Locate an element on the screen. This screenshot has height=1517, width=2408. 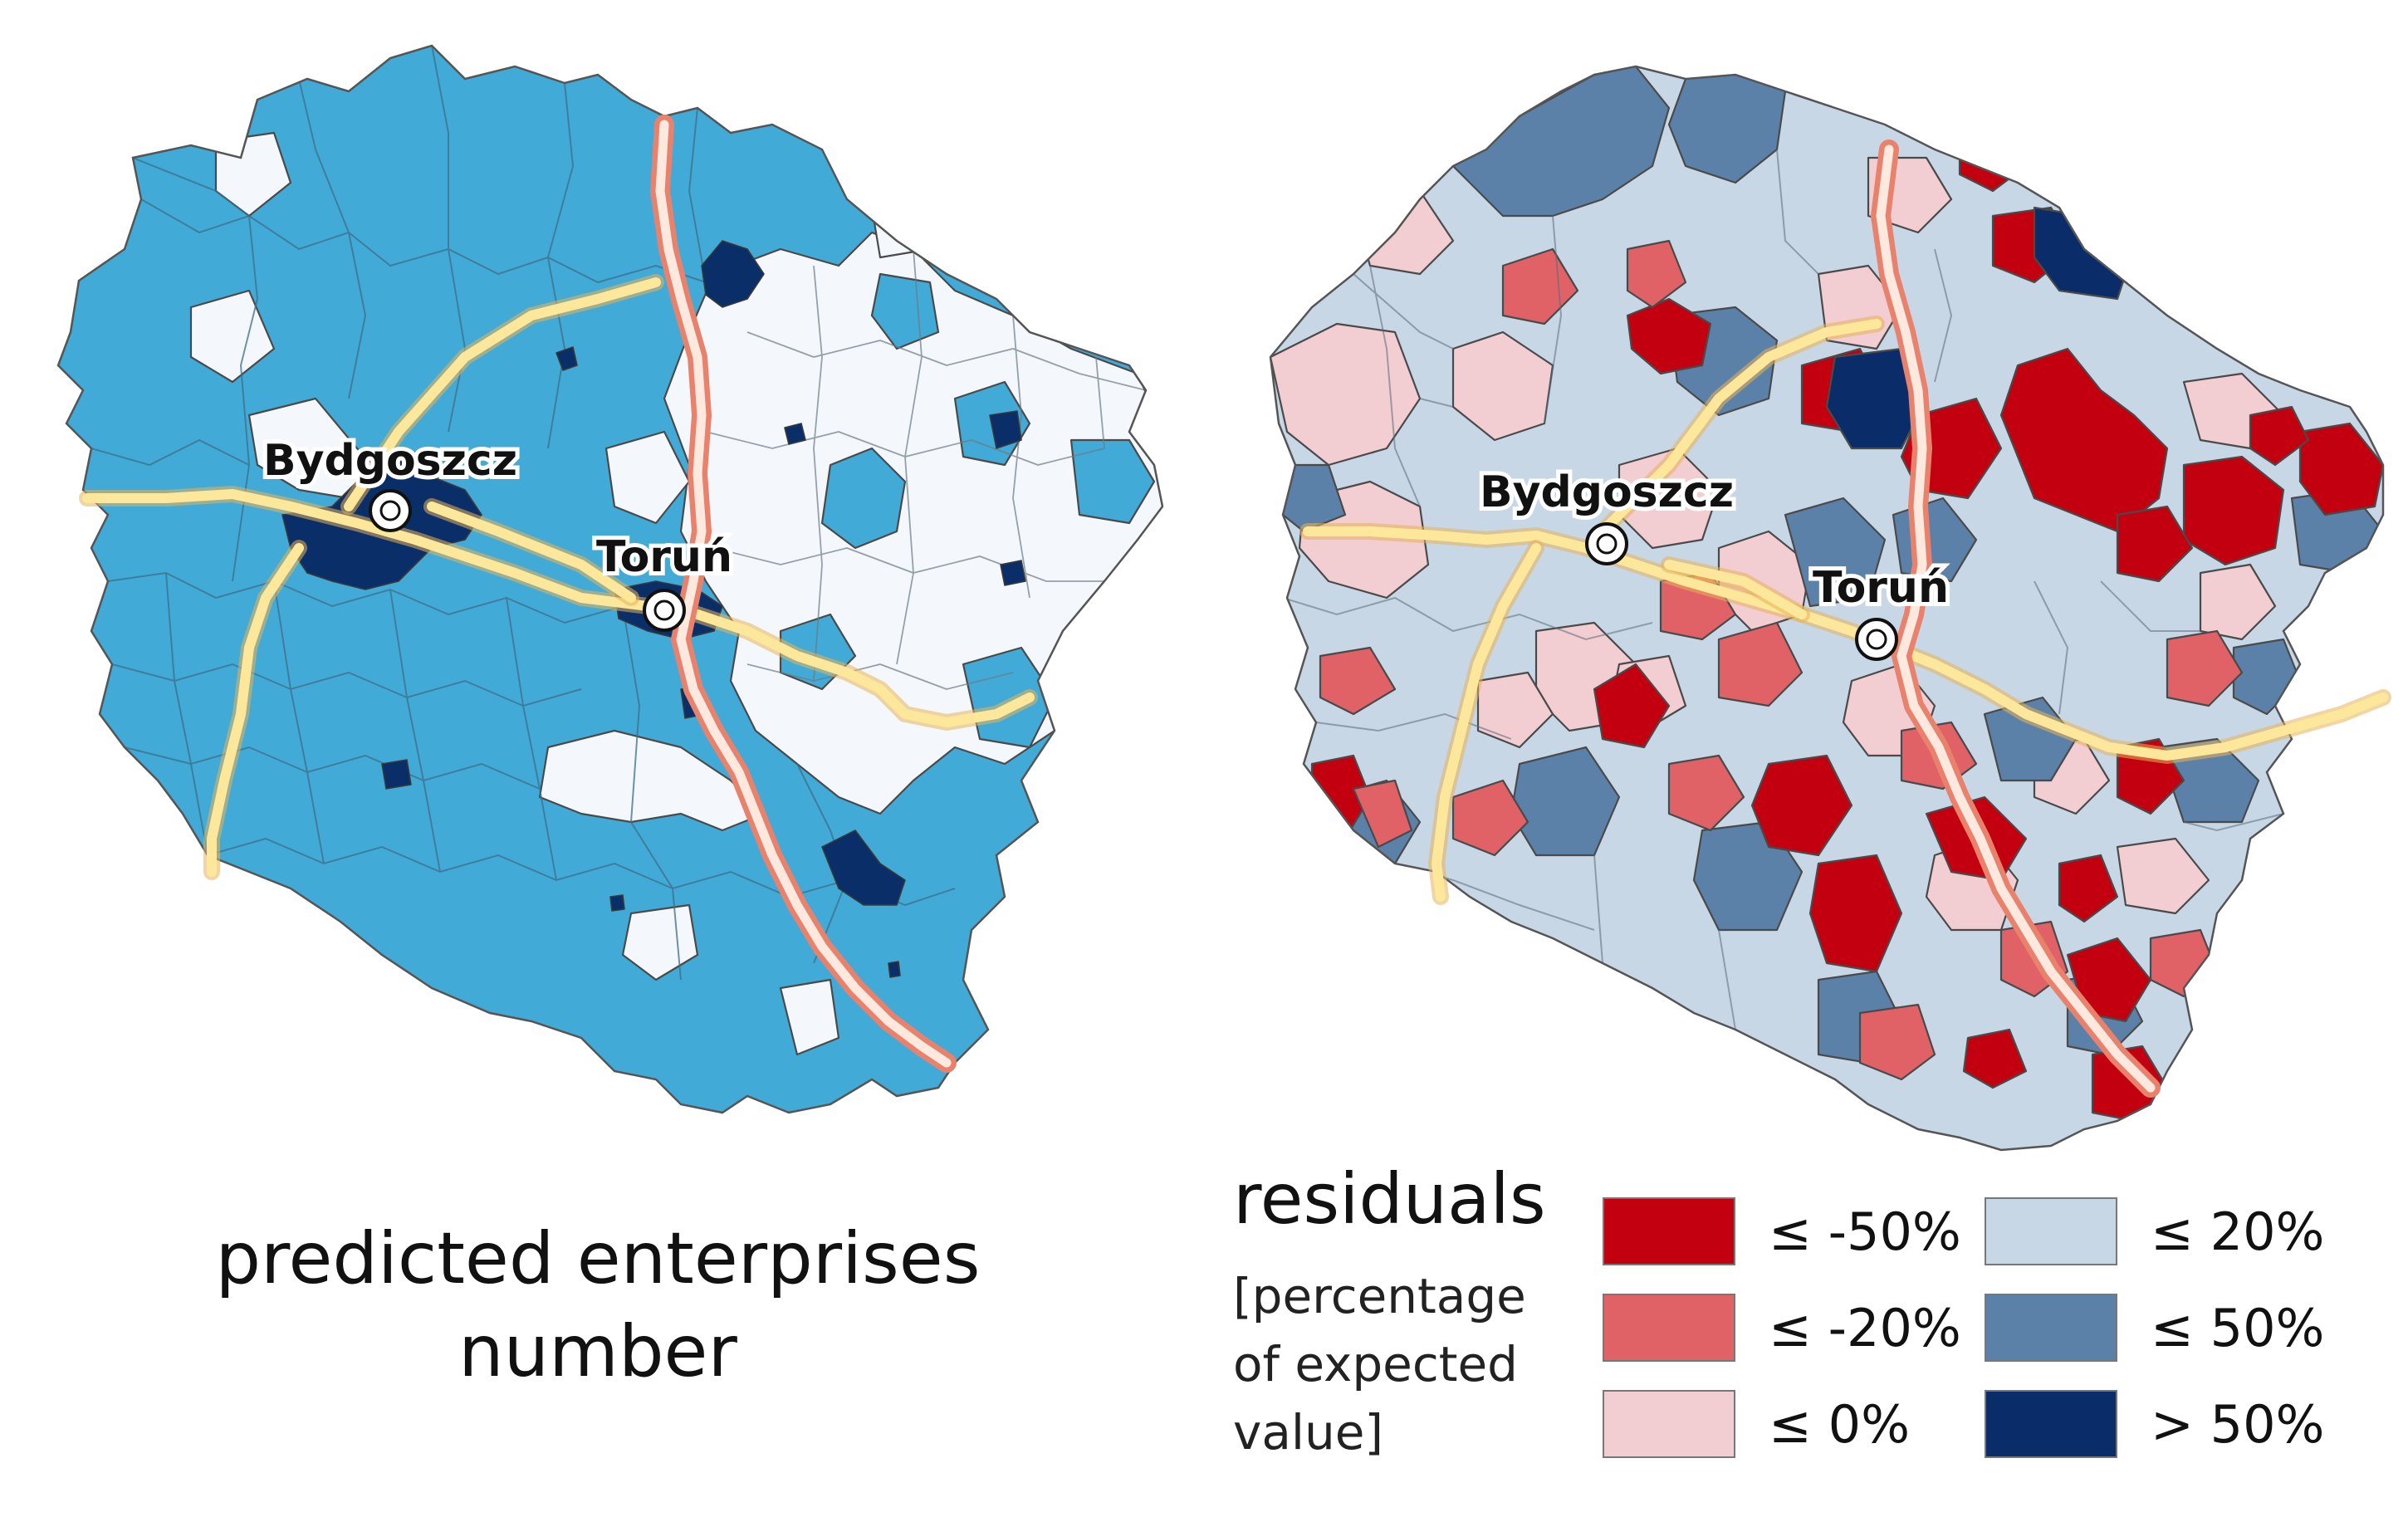
torun-label: Toruń is located at coordinates (664, 557).